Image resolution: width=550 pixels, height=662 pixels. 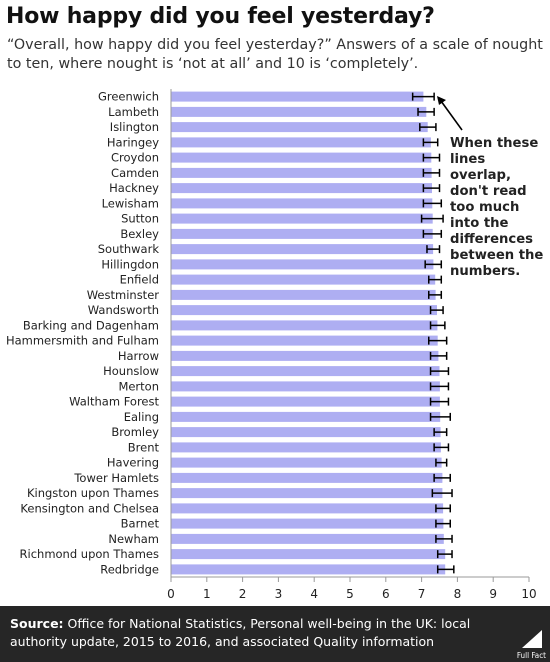 What do you see at coordinates (116, 478) in the screenshot?
I see `category-label: Tower Hamlets` at bounding box center [116, 478].